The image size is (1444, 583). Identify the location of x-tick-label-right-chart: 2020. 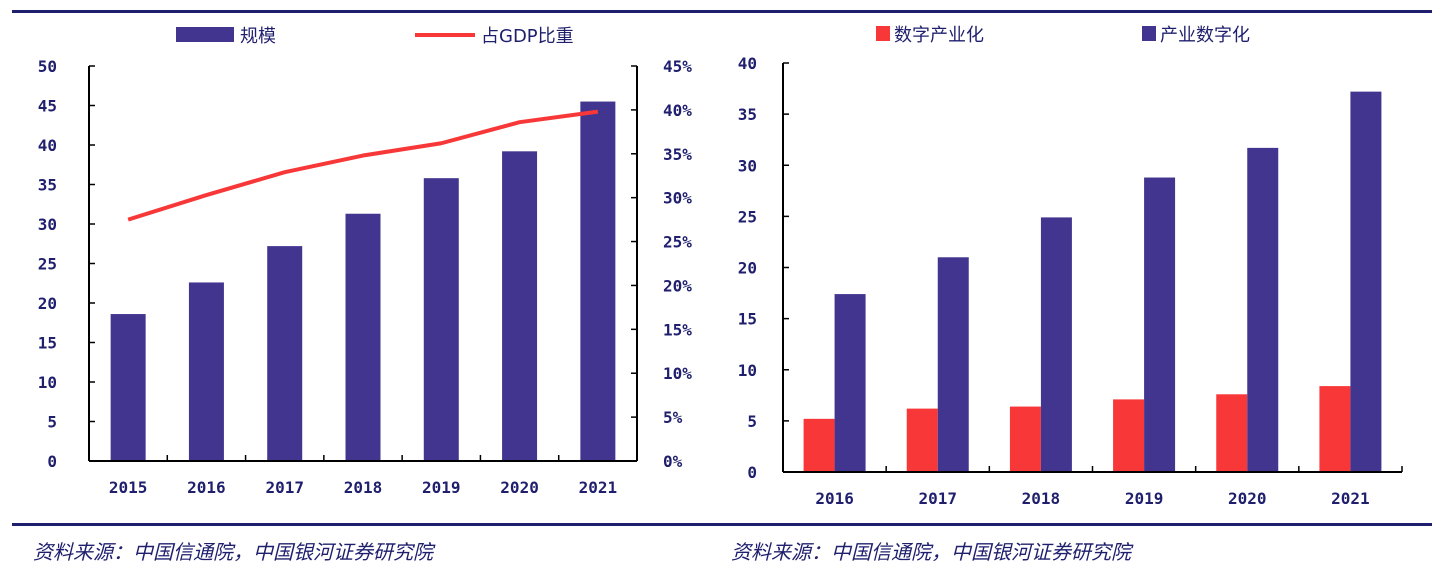
(1247, 498).